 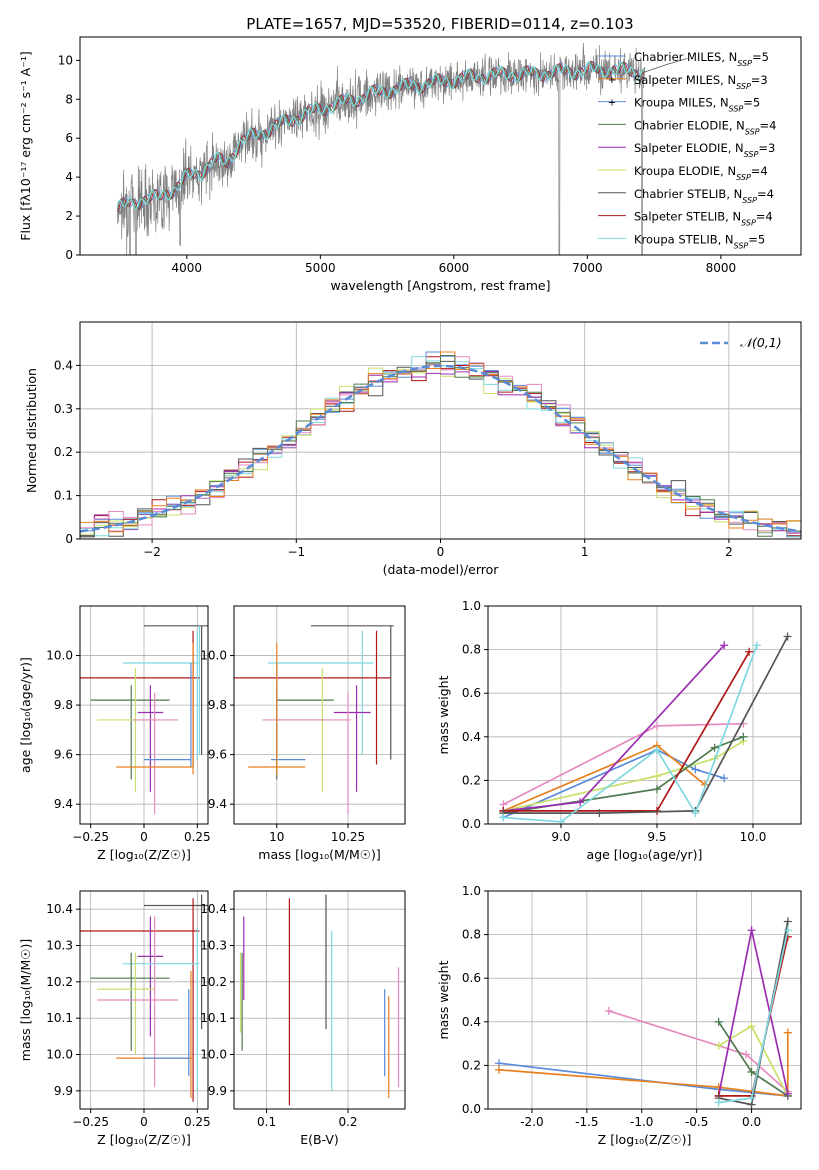 What do you see at coordinates (656, 837) in the screenshot?
I see `x-tick-label: 9.5` at bounding box center [656, 837].